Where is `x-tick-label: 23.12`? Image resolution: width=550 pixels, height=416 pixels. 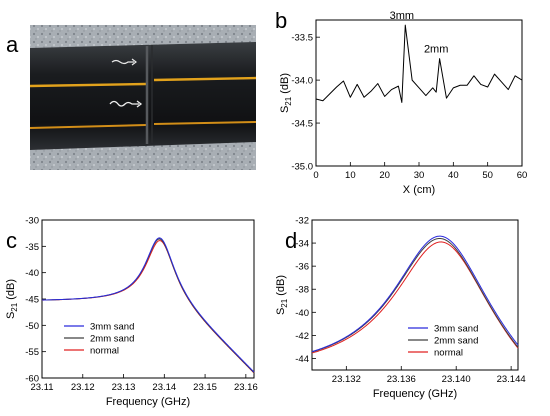
x-tick-label: 23.12 is located at coordinates (83, 387).